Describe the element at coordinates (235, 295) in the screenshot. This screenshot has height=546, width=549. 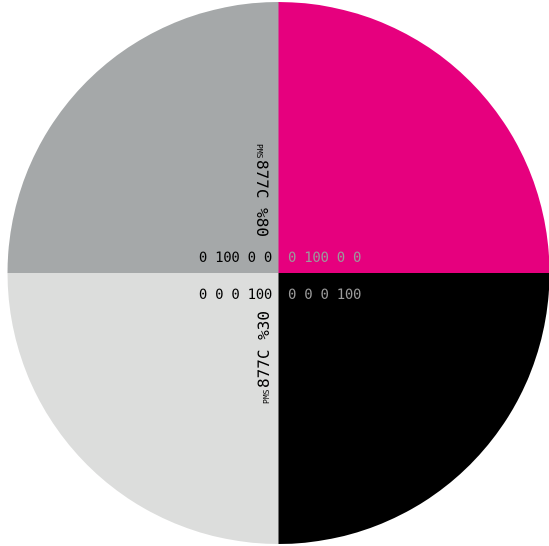
I see `cmyk-label-bottom-left: 0 0 0 100` at that location.